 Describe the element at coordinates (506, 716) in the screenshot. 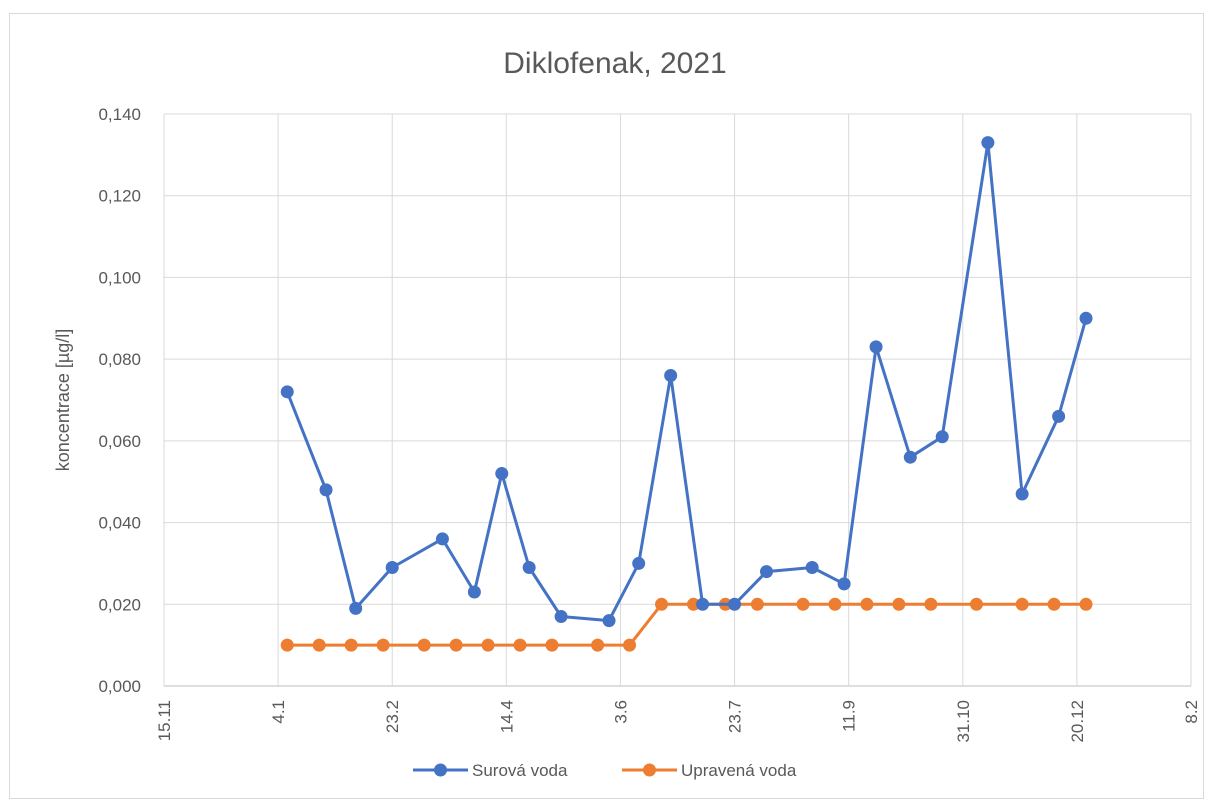

I see `x-tick-label: 14.4` at that location.